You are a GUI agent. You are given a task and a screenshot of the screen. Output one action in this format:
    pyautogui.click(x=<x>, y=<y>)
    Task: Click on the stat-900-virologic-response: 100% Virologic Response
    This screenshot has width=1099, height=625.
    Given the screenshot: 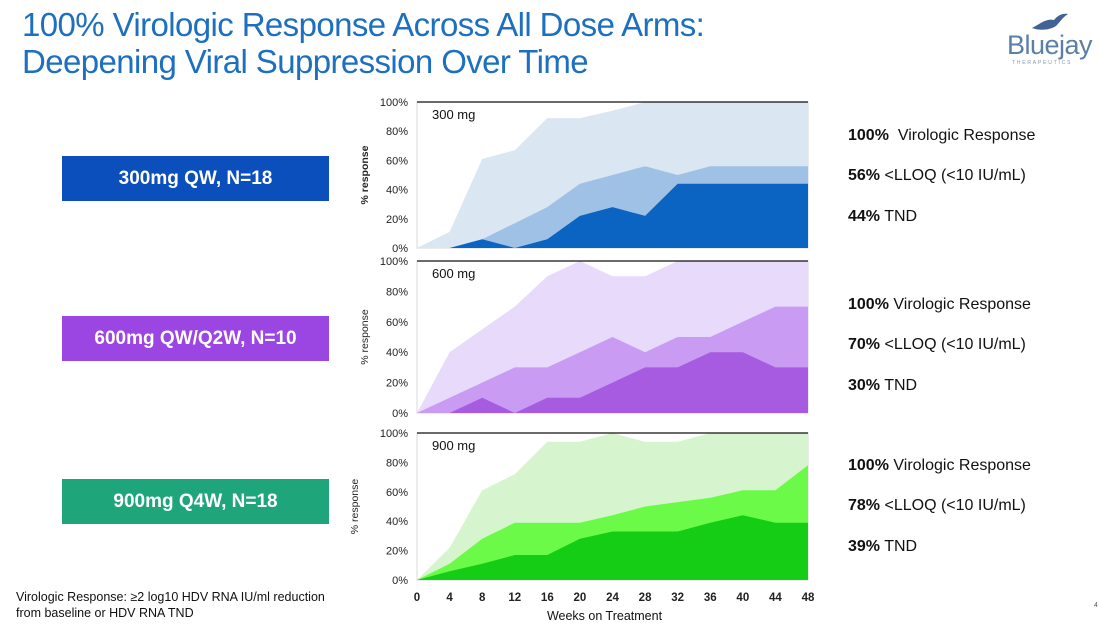 What is the action you would take?
    pyautogui.click(x=939, y=466)
    